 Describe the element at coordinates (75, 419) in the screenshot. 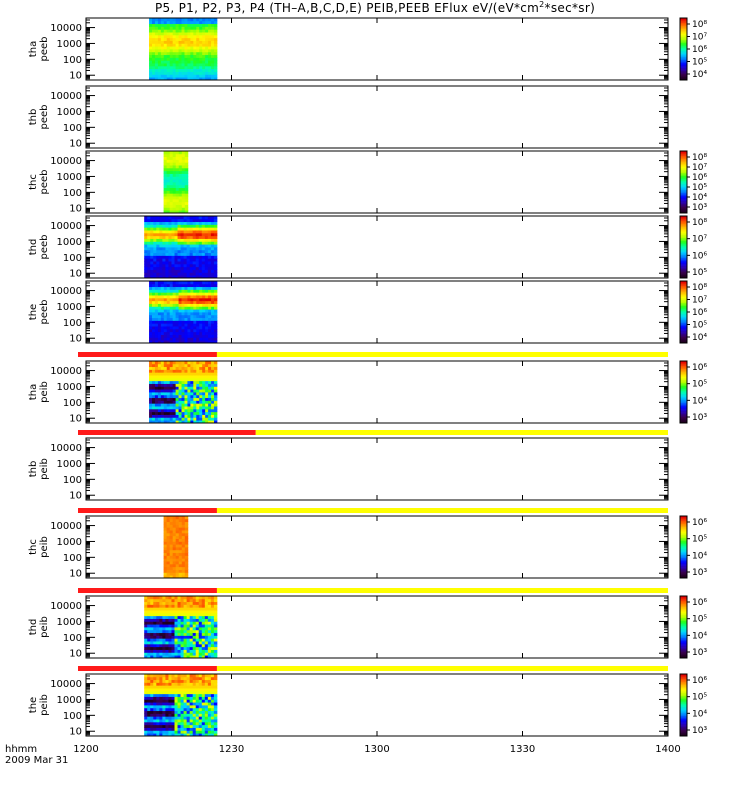

I see `y-tick-label: 10` at that location.